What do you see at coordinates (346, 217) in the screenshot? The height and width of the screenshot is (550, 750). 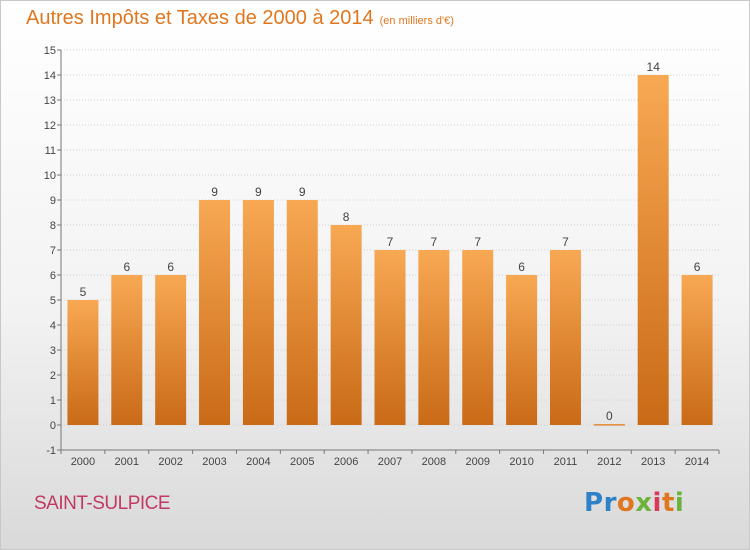 I see `bar-value-label: 8` at bounding box center [346, 217].